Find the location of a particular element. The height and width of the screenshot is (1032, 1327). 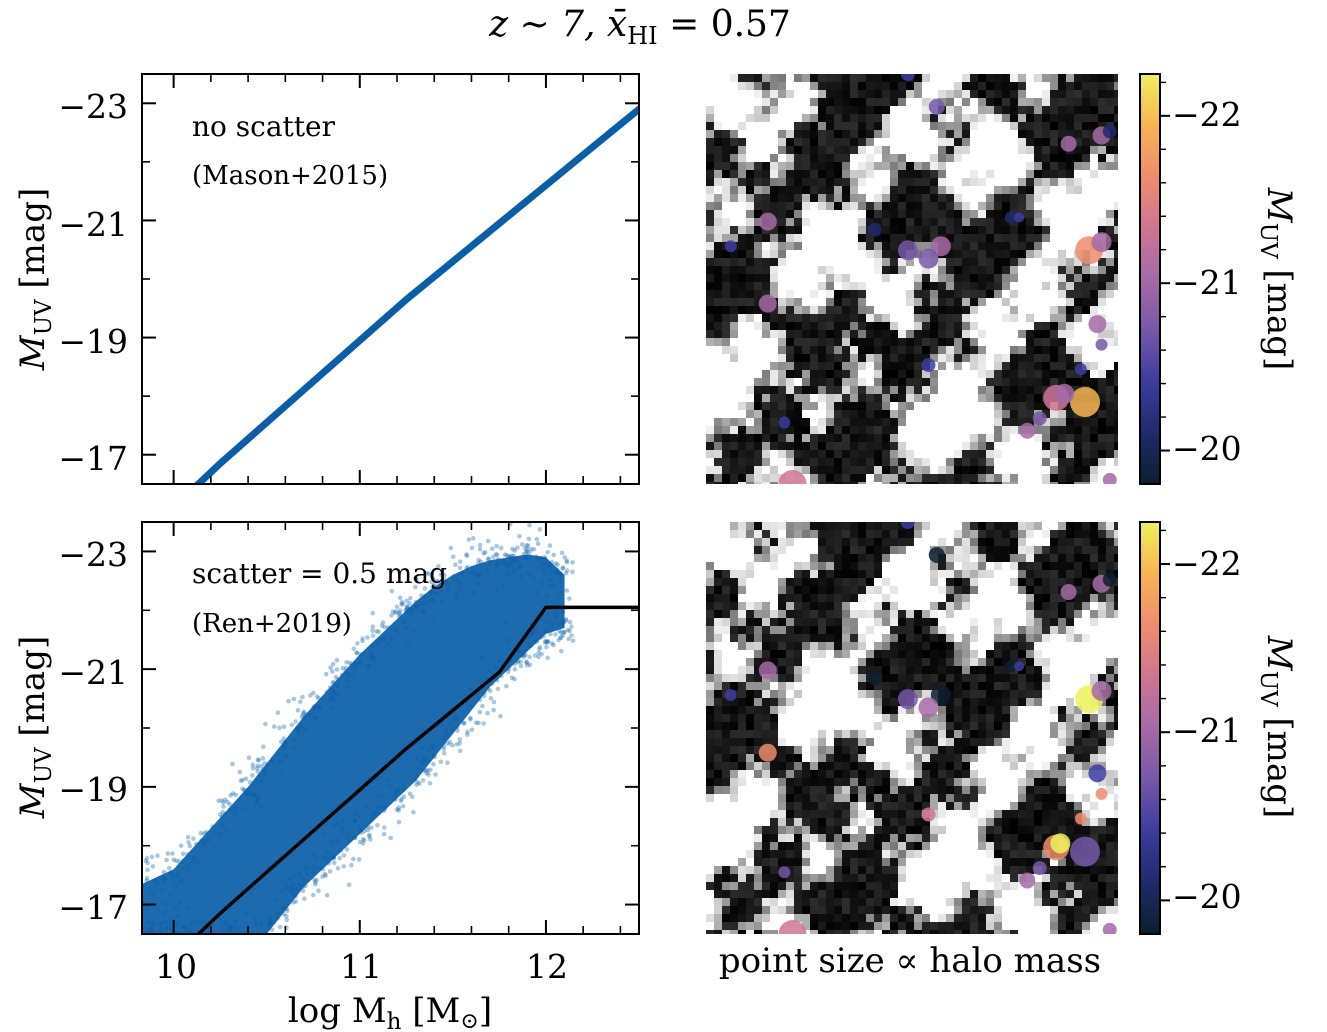

ytick-label: −17 is located at coordinates (93, 907).